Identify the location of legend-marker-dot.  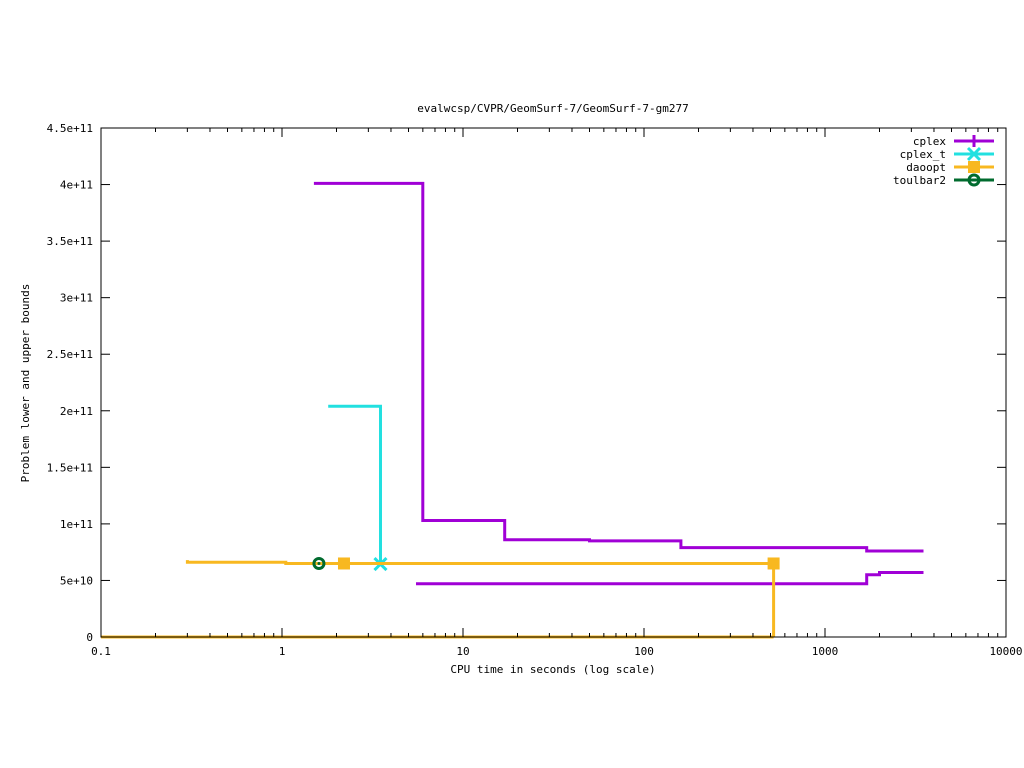
(974, 180).